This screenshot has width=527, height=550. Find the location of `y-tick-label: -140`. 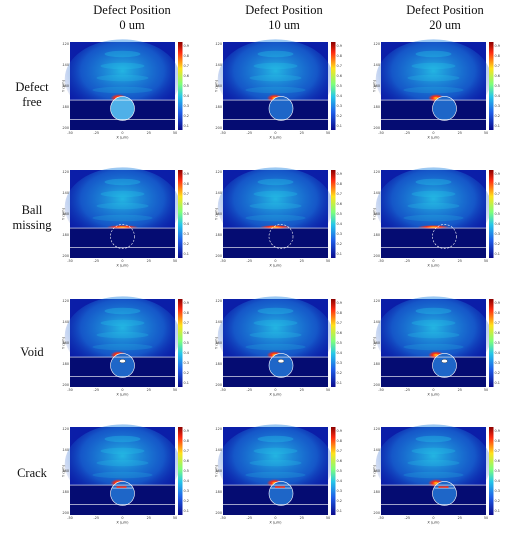

y-tick-label: -140 is located at coordinates (376, 450).